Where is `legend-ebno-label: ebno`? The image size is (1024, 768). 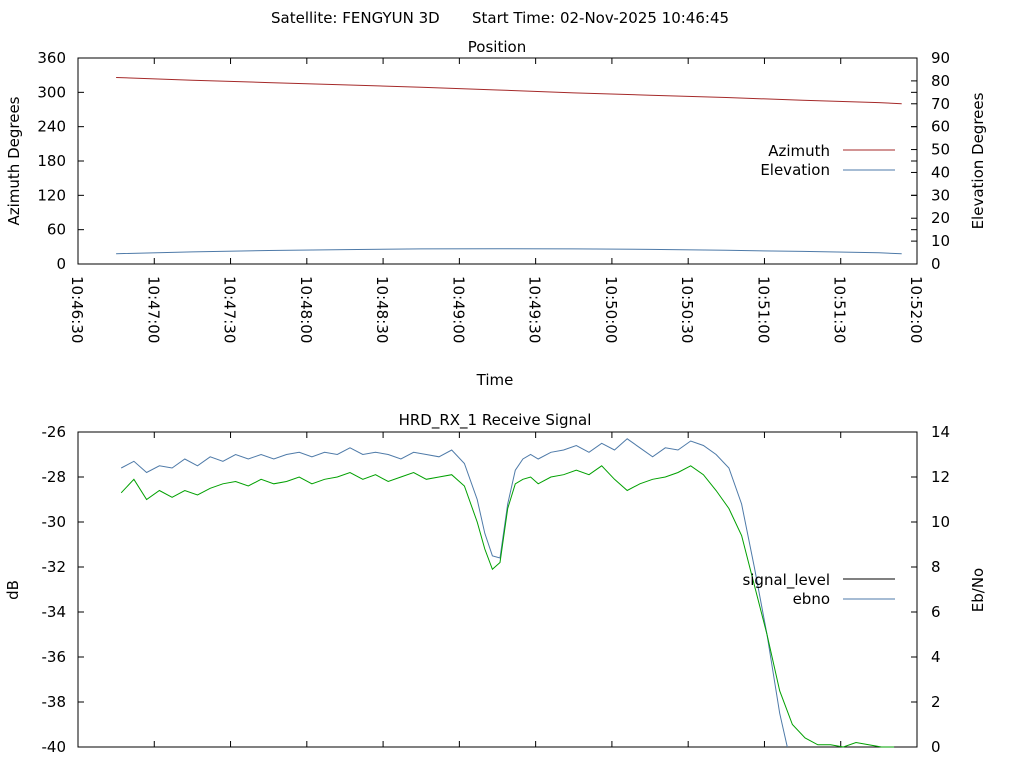 legend-ebno-label: ebno is located at coordinates (811, 599).